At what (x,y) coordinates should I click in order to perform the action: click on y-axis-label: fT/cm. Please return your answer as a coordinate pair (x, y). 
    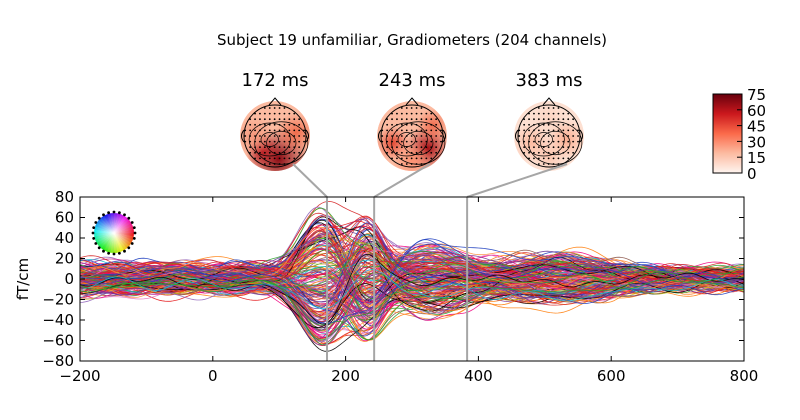
    Looking at the image, I should click on (23, 279).